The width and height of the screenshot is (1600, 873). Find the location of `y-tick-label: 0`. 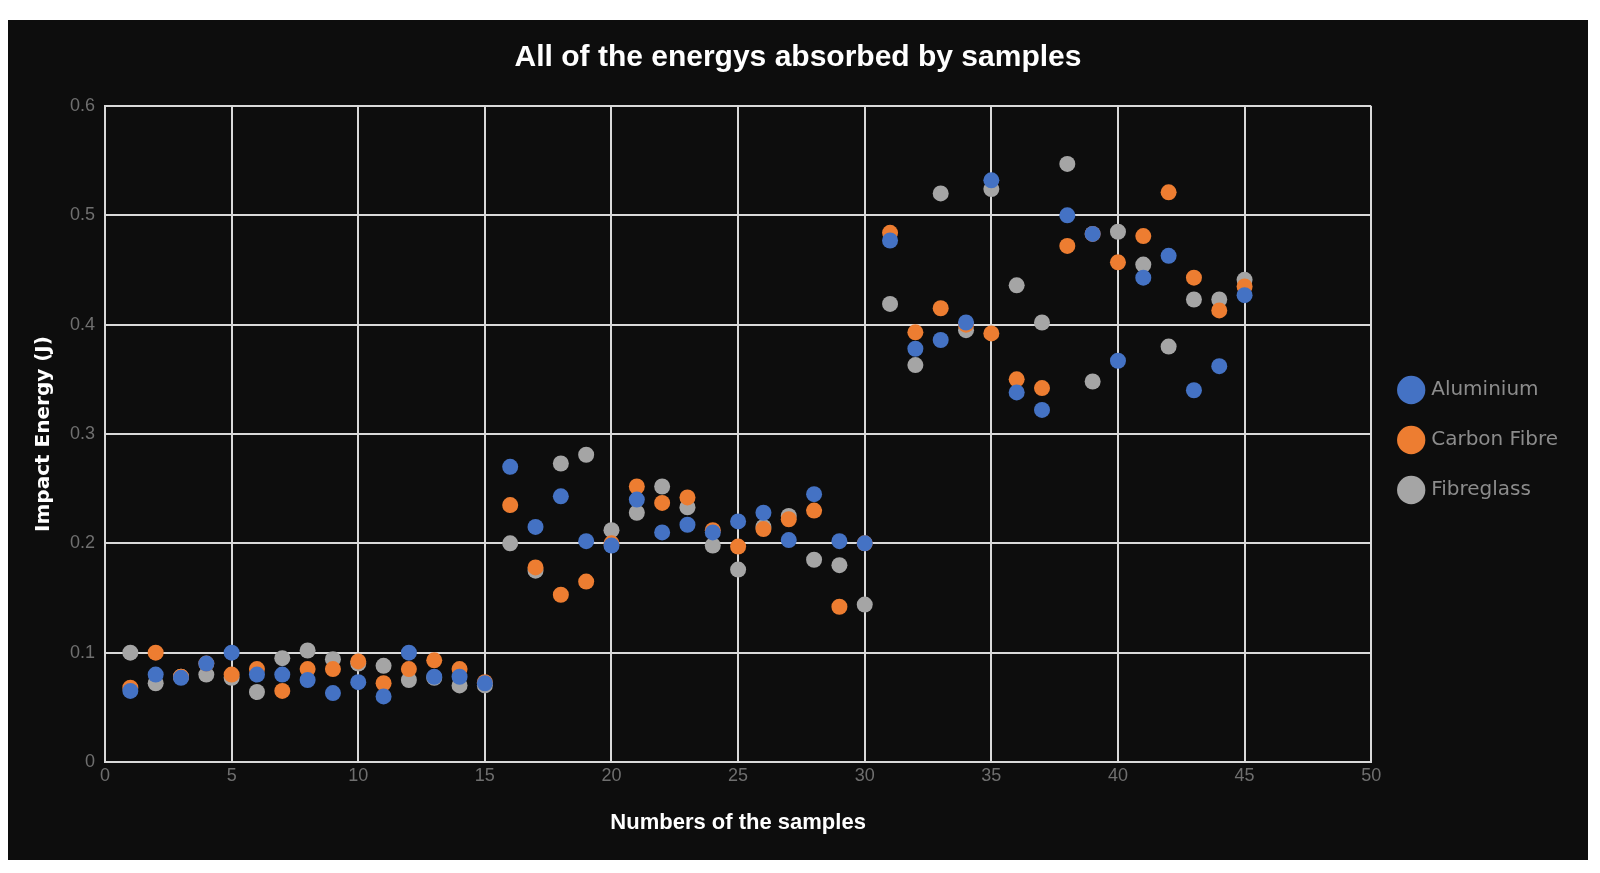

y-tick-label: 0 is located at coordinates (90, 760).